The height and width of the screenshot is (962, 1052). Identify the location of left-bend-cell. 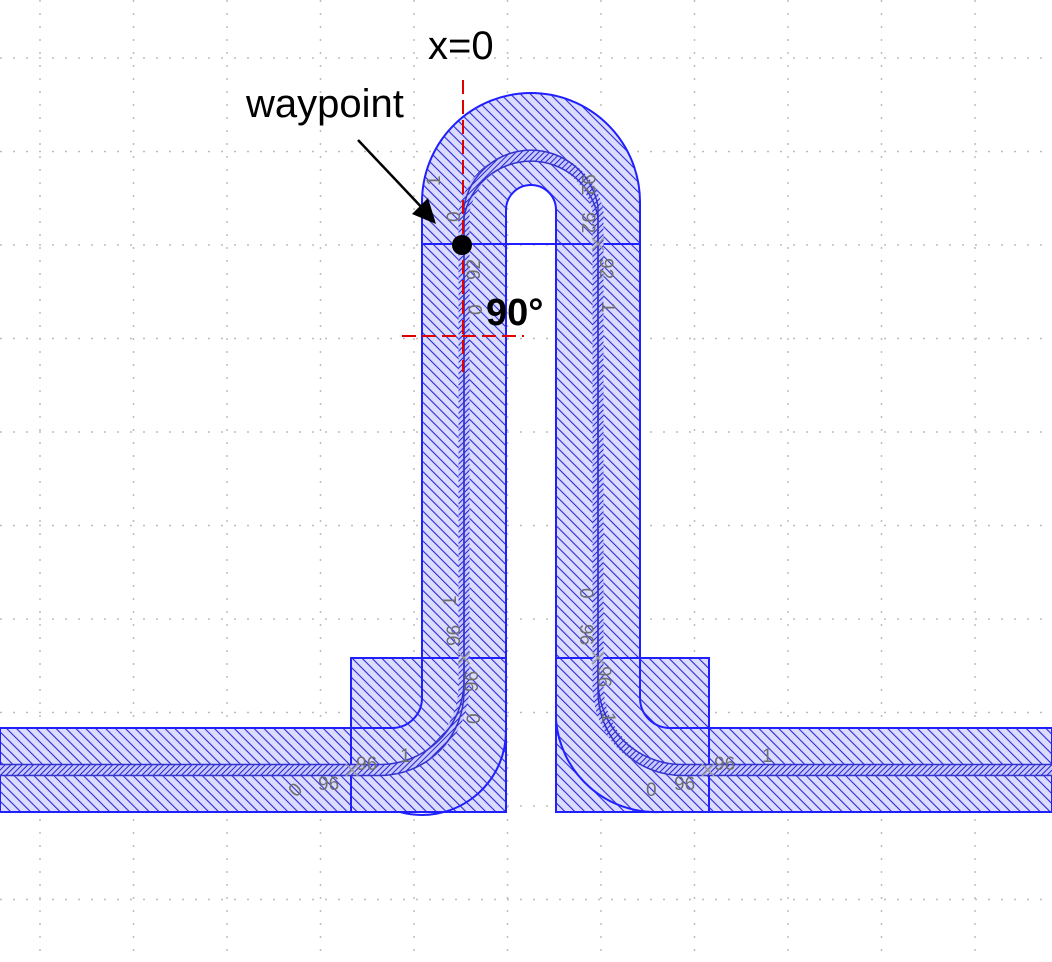
(428, 735).